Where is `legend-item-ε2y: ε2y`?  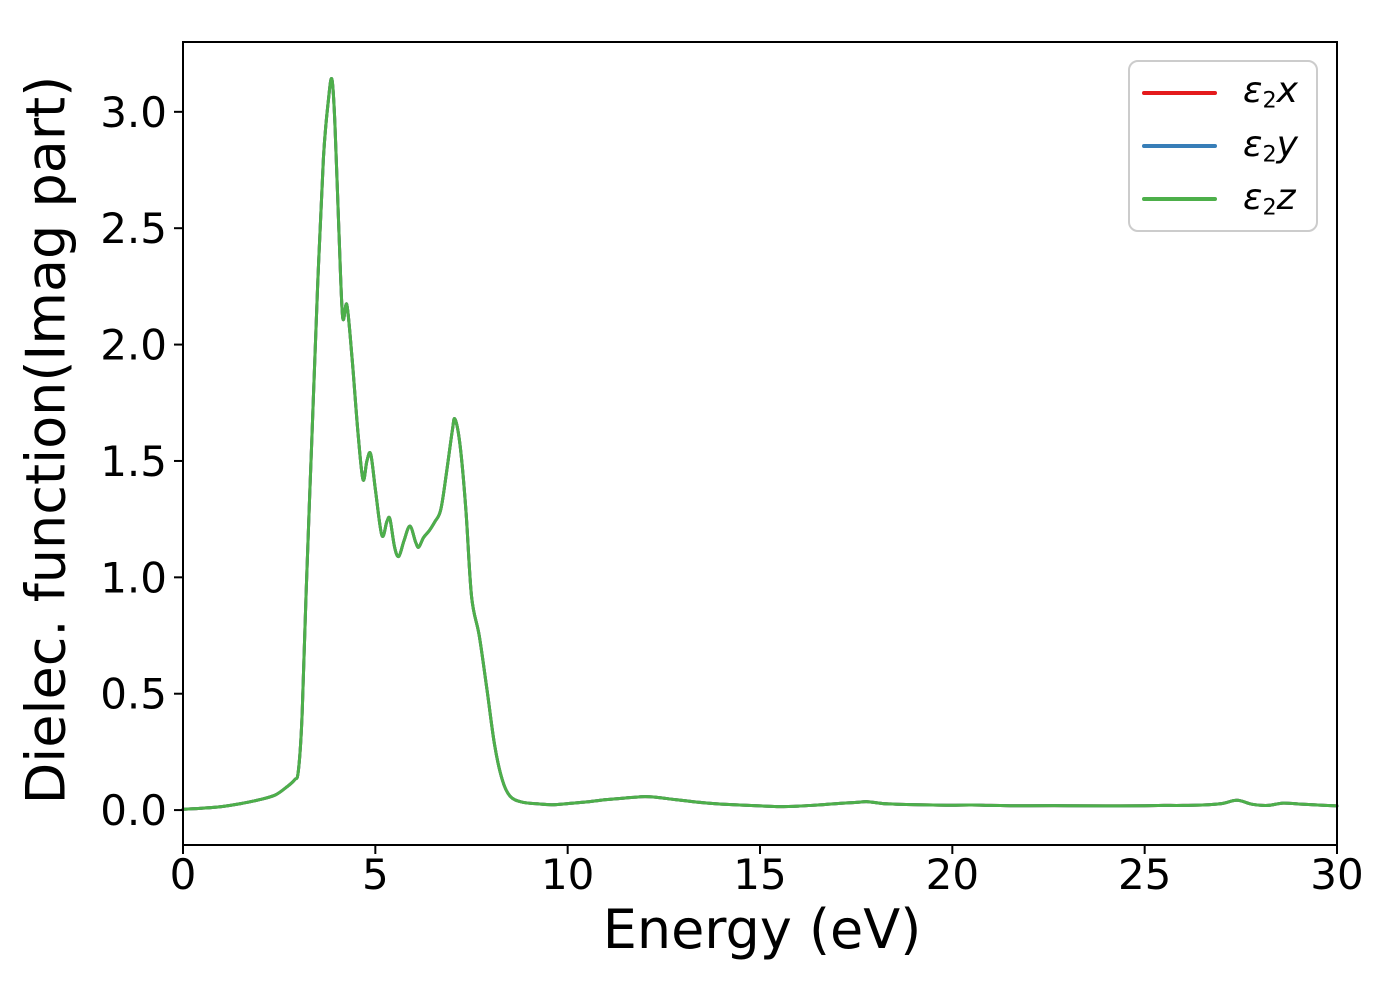 legend-item-ε2y: ε2y is located at coordinates (1223, 145).